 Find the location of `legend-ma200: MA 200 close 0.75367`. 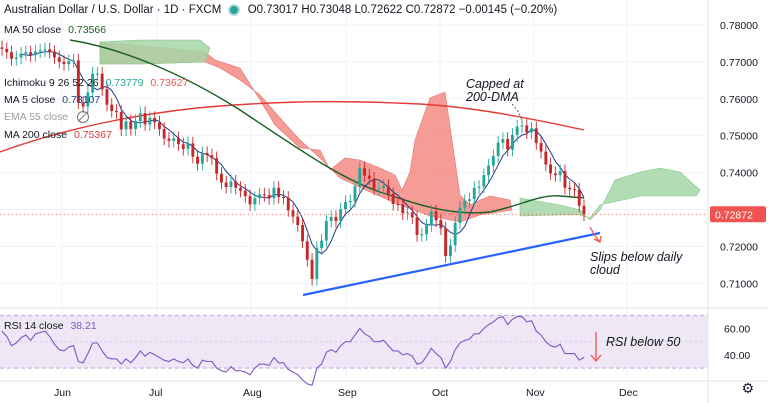

legend-ma200: MA 200 close 0.75367 is located at coordinates (58, 135).